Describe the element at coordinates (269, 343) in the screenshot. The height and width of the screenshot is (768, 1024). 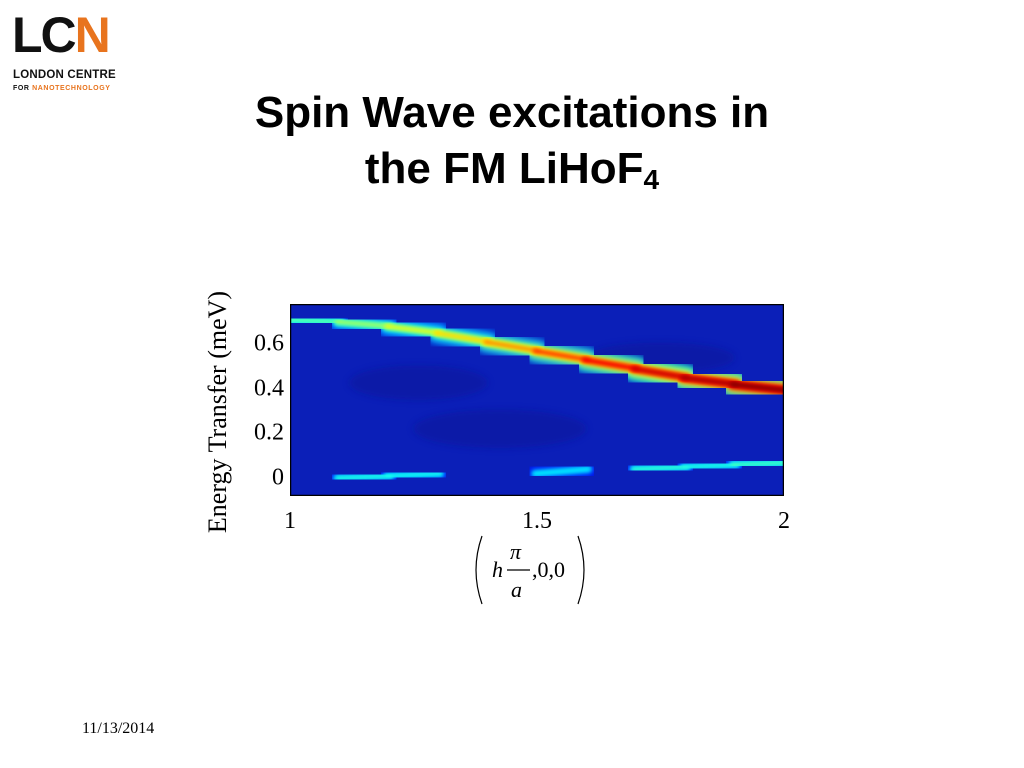
I see `y-tick-label: 0.6` at that location.